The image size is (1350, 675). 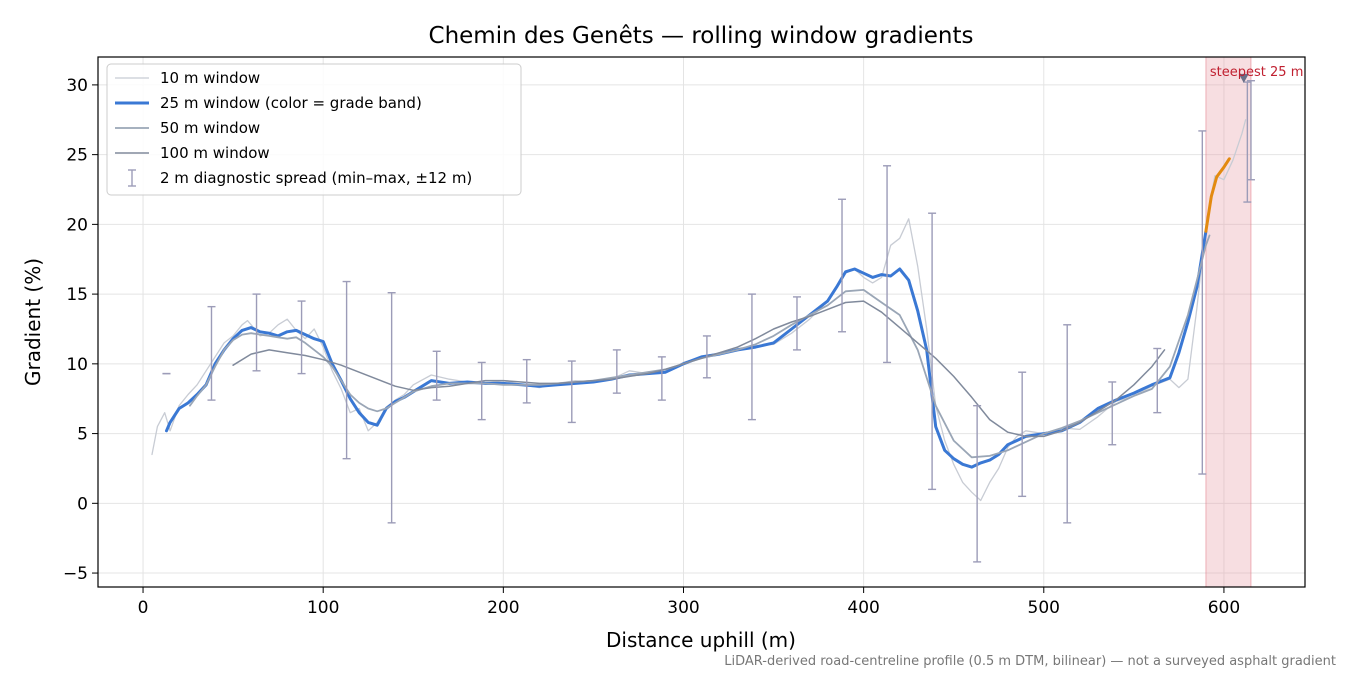 What do you see at coordinates (132, 178) in the screenshot?
I see `legend-errorbar-swatch` at bounding box center [132, 178].